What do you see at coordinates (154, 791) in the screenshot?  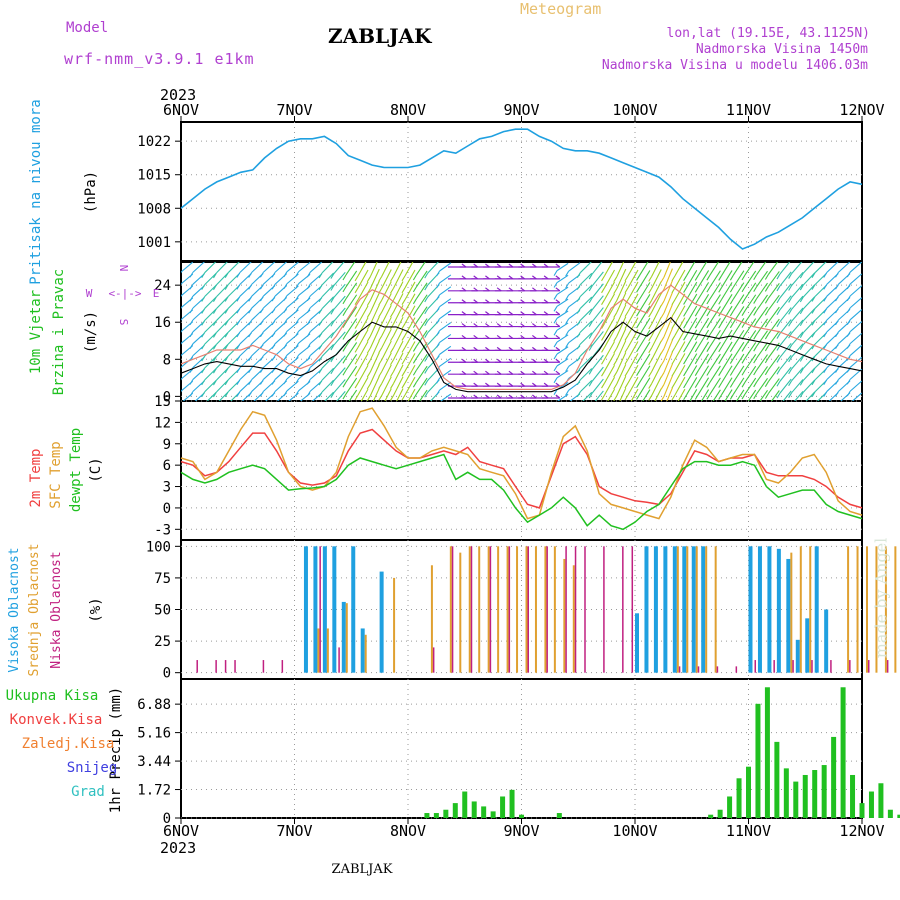 I see `ytick-label-precipitation: 1.72` at bounding box center [154, 791].